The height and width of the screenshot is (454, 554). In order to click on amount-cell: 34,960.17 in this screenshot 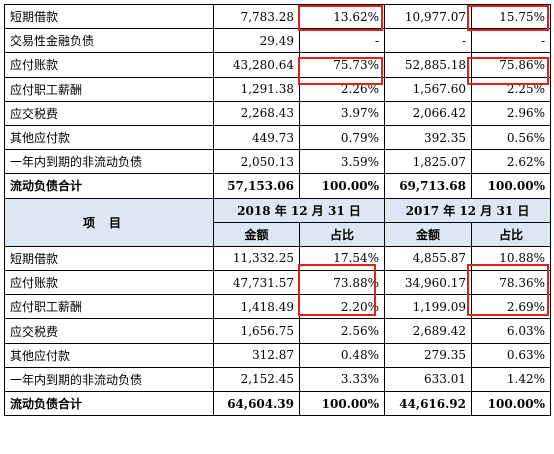, I will do `click(428, 283)`.